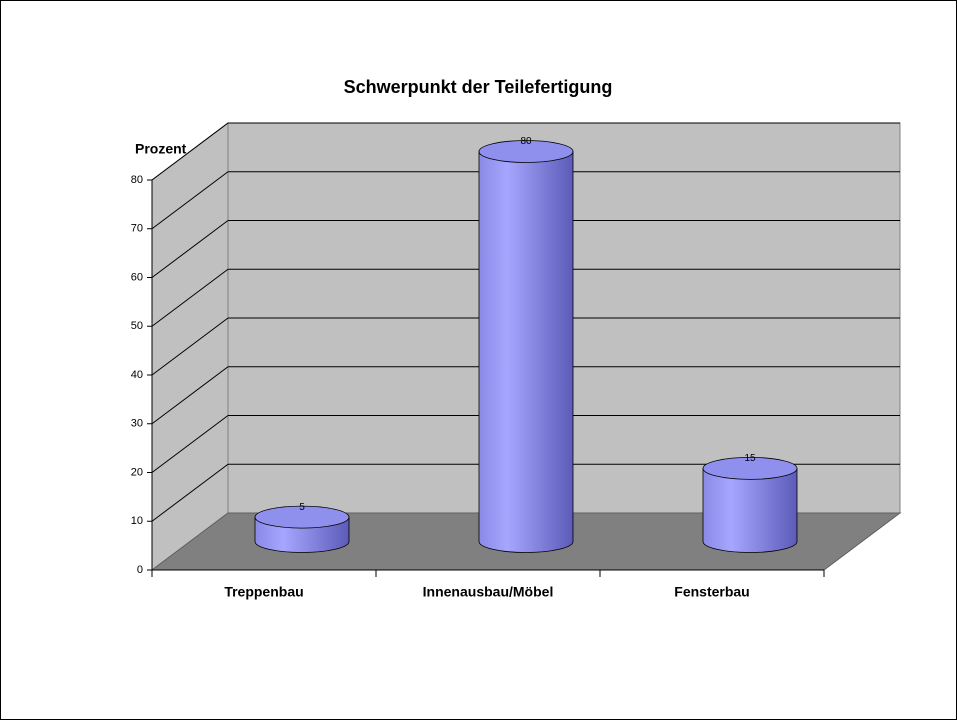 The height and width of the screenshot is (720, 957). What do you see at coordinates (137, 229) in the screenshot?
I see `y-tick-label: 70` at bounding box center [137, 229].